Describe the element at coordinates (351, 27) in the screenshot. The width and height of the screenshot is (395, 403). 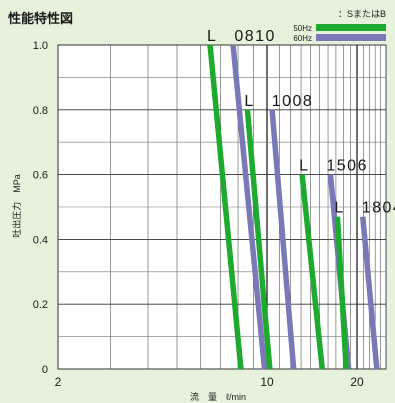
I see `legend-swatch-50hz` at that location.